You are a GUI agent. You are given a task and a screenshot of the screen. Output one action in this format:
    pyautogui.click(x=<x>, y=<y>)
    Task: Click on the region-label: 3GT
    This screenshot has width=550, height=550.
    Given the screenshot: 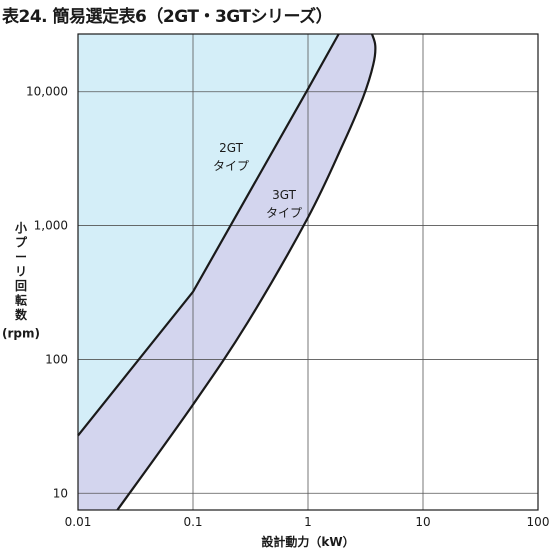 What is the action you would take?
    pyautogui.click(x=284, y=195)
    